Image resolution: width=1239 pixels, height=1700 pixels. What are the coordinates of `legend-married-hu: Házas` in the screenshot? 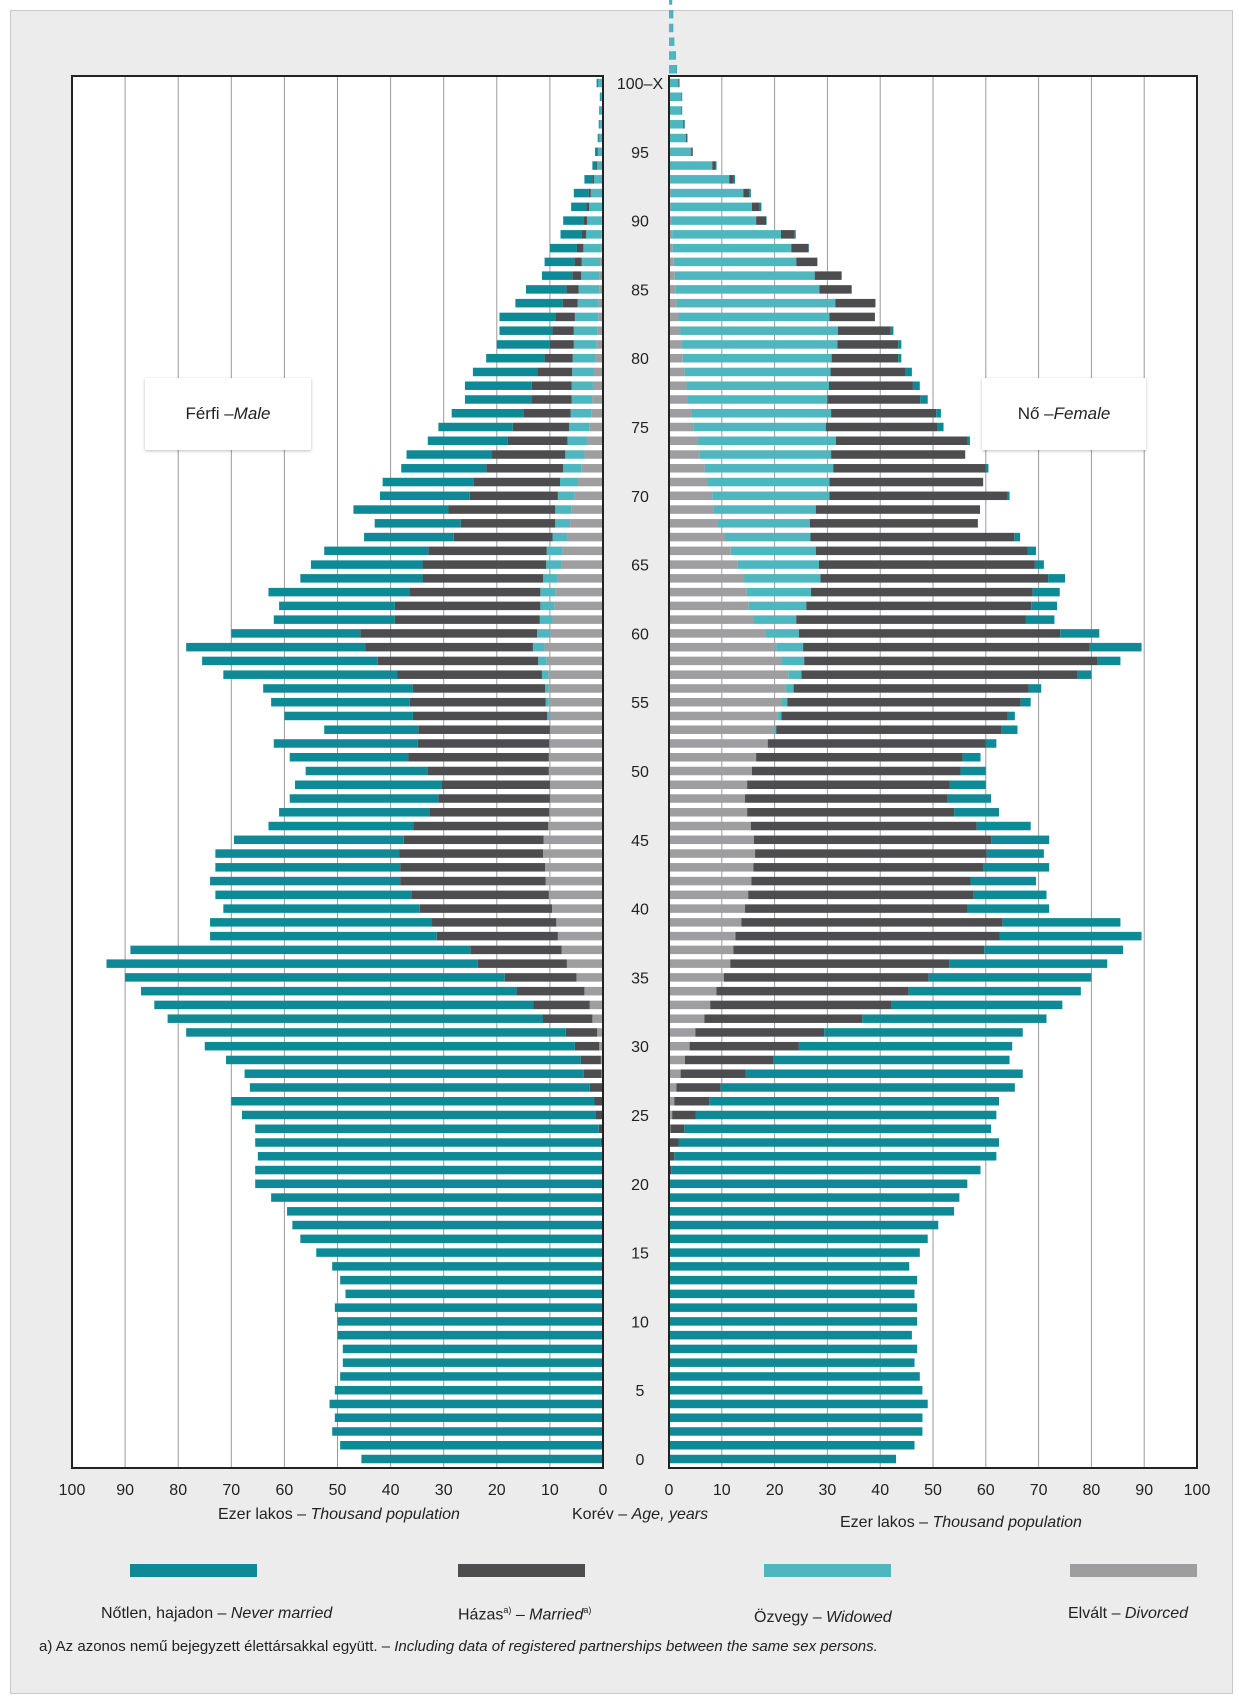 It's located at (481, 1615).